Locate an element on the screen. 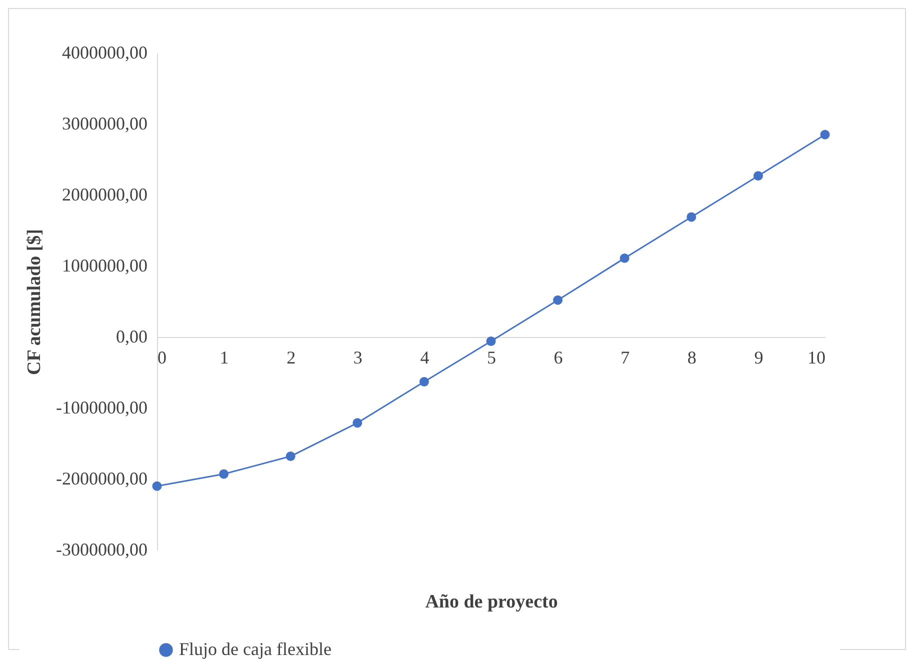 The height and width of the screenshot is (659, 917). x-tick-label: 4 is located at coordinates (425, 358).